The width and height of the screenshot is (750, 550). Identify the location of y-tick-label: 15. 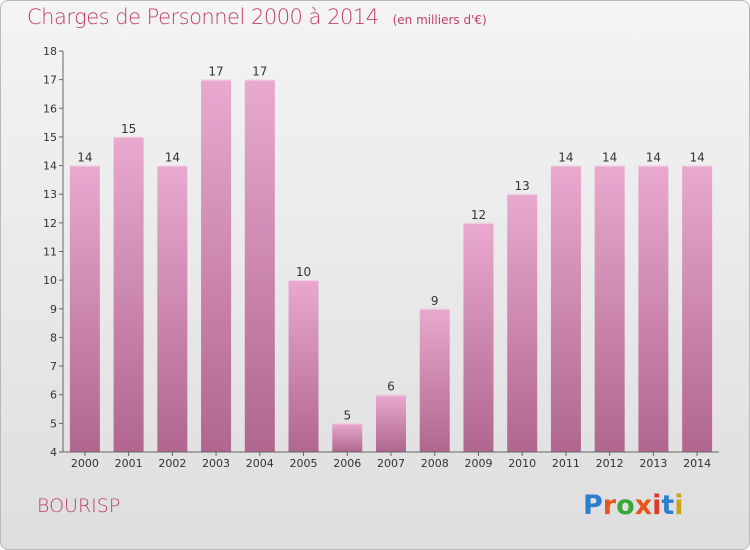
(50, 137).